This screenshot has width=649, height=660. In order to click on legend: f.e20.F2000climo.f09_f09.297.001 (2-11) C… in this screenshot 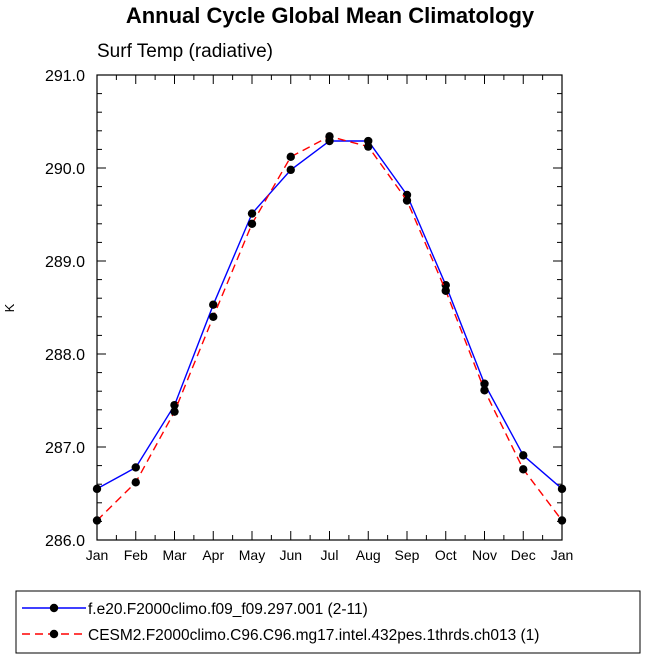, I will do `click(328, 622)`.